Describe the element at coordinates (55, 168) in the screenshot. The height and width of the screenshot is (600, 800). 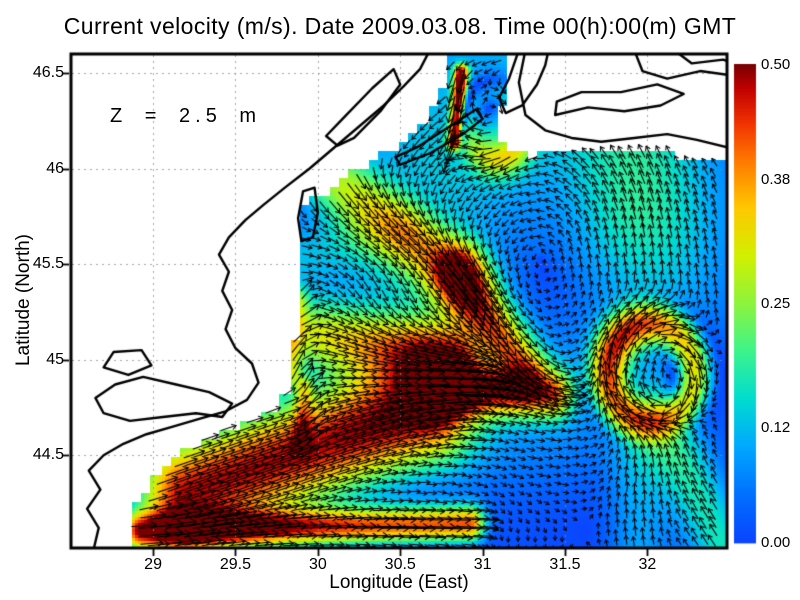
I see `y-tick-label: 46` at that location.